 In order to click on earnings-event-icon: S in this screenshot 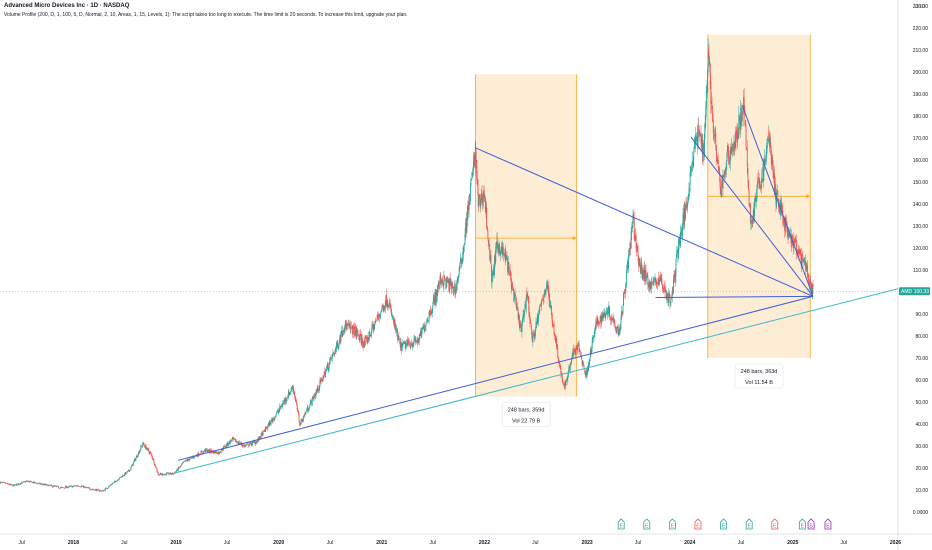, I will do `click(811, 524)`.